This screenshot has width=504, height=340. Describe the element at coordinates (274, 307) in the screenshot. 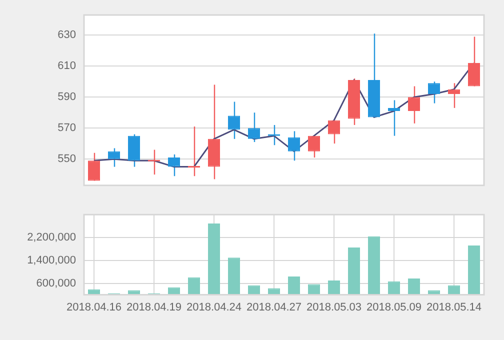

I see `x-tick-label: 2018.04.27` at that location.